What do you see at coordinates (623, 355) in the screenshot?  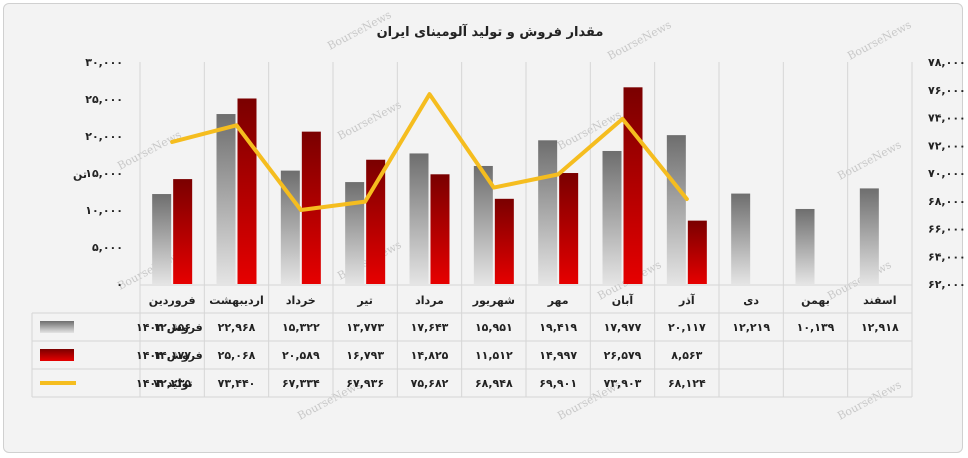 I see `data-label-1-7: ۲۶,۵۷۹` at bounding box center [623, 355].